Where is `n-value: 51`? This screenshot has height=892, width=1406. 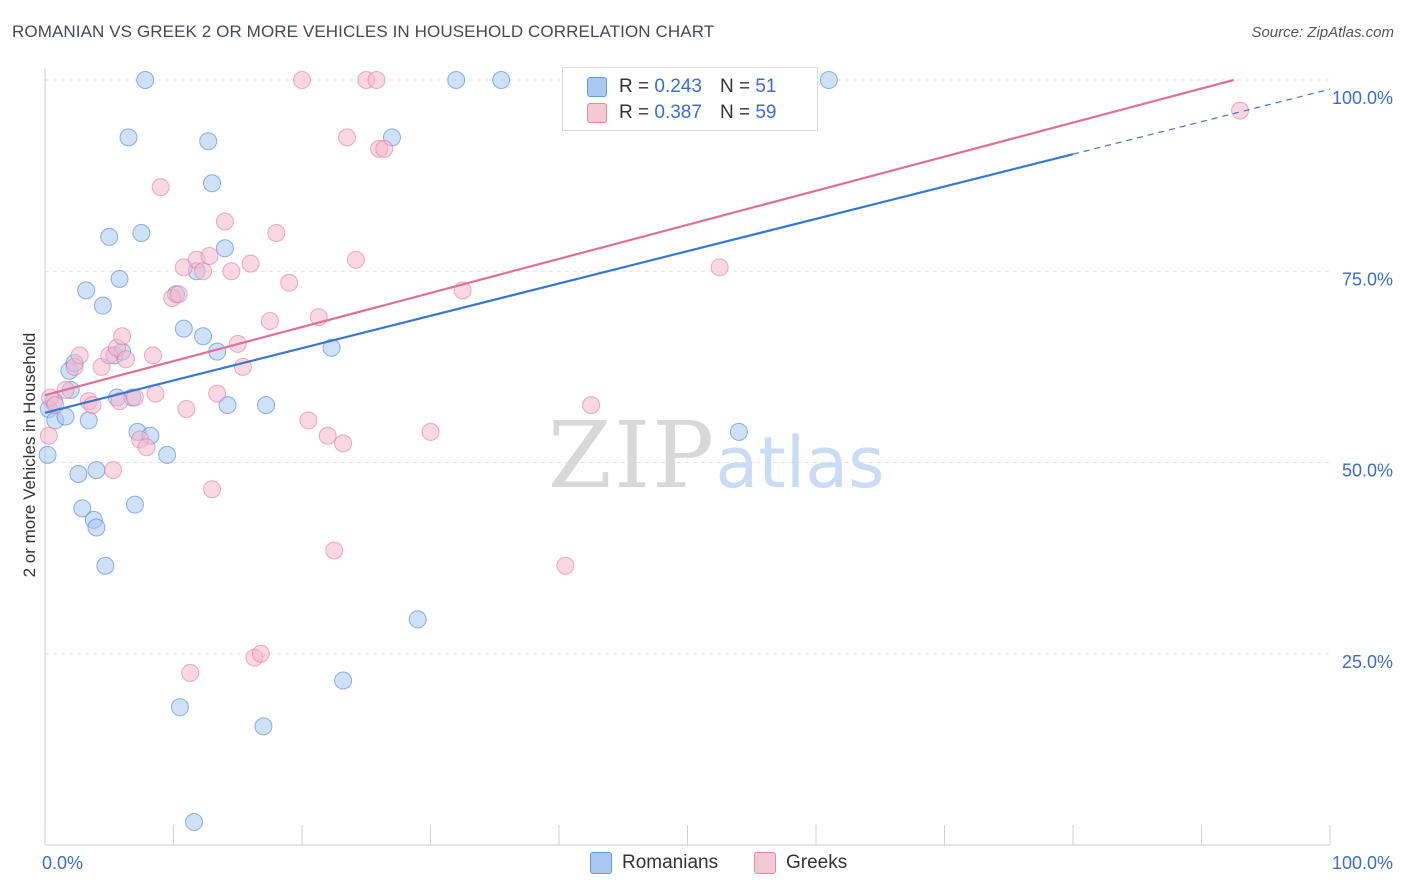 n-value: 51 is located at coordinates (766, 86).